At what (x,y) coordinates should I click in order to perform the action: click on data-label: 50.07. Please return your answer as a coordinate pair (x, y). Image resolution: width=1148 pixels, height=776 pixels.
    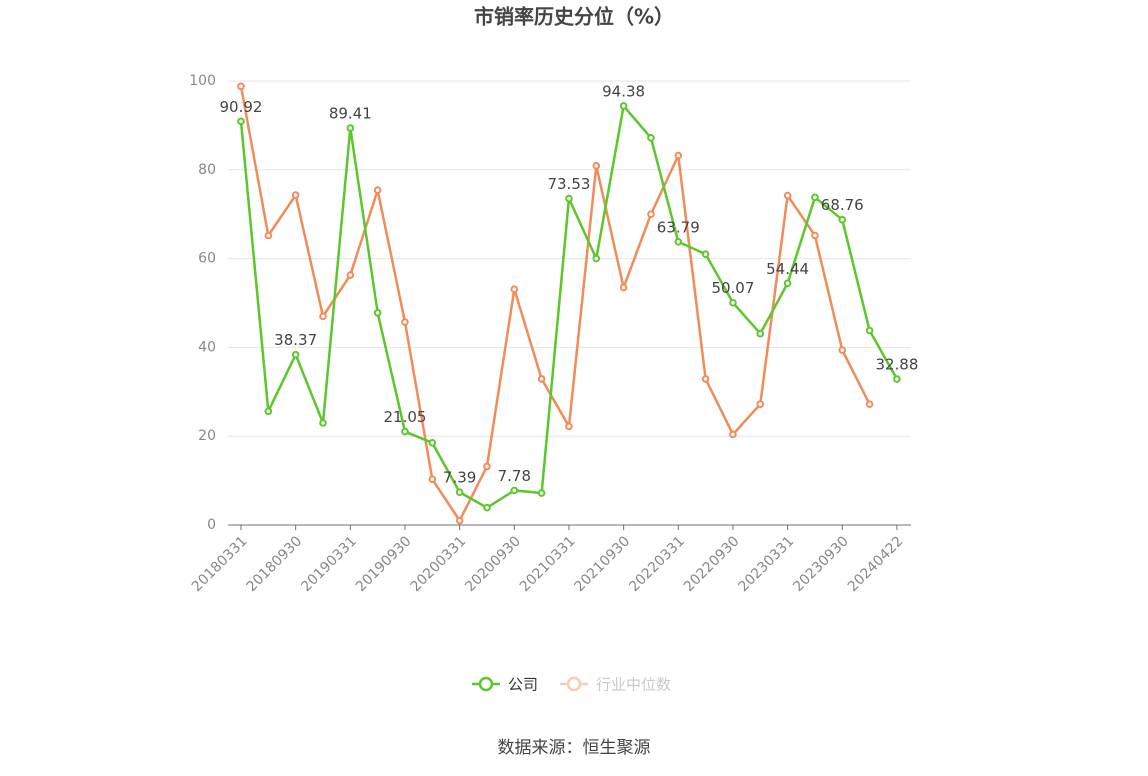
    Looking at the image, I should click on (732, 288).